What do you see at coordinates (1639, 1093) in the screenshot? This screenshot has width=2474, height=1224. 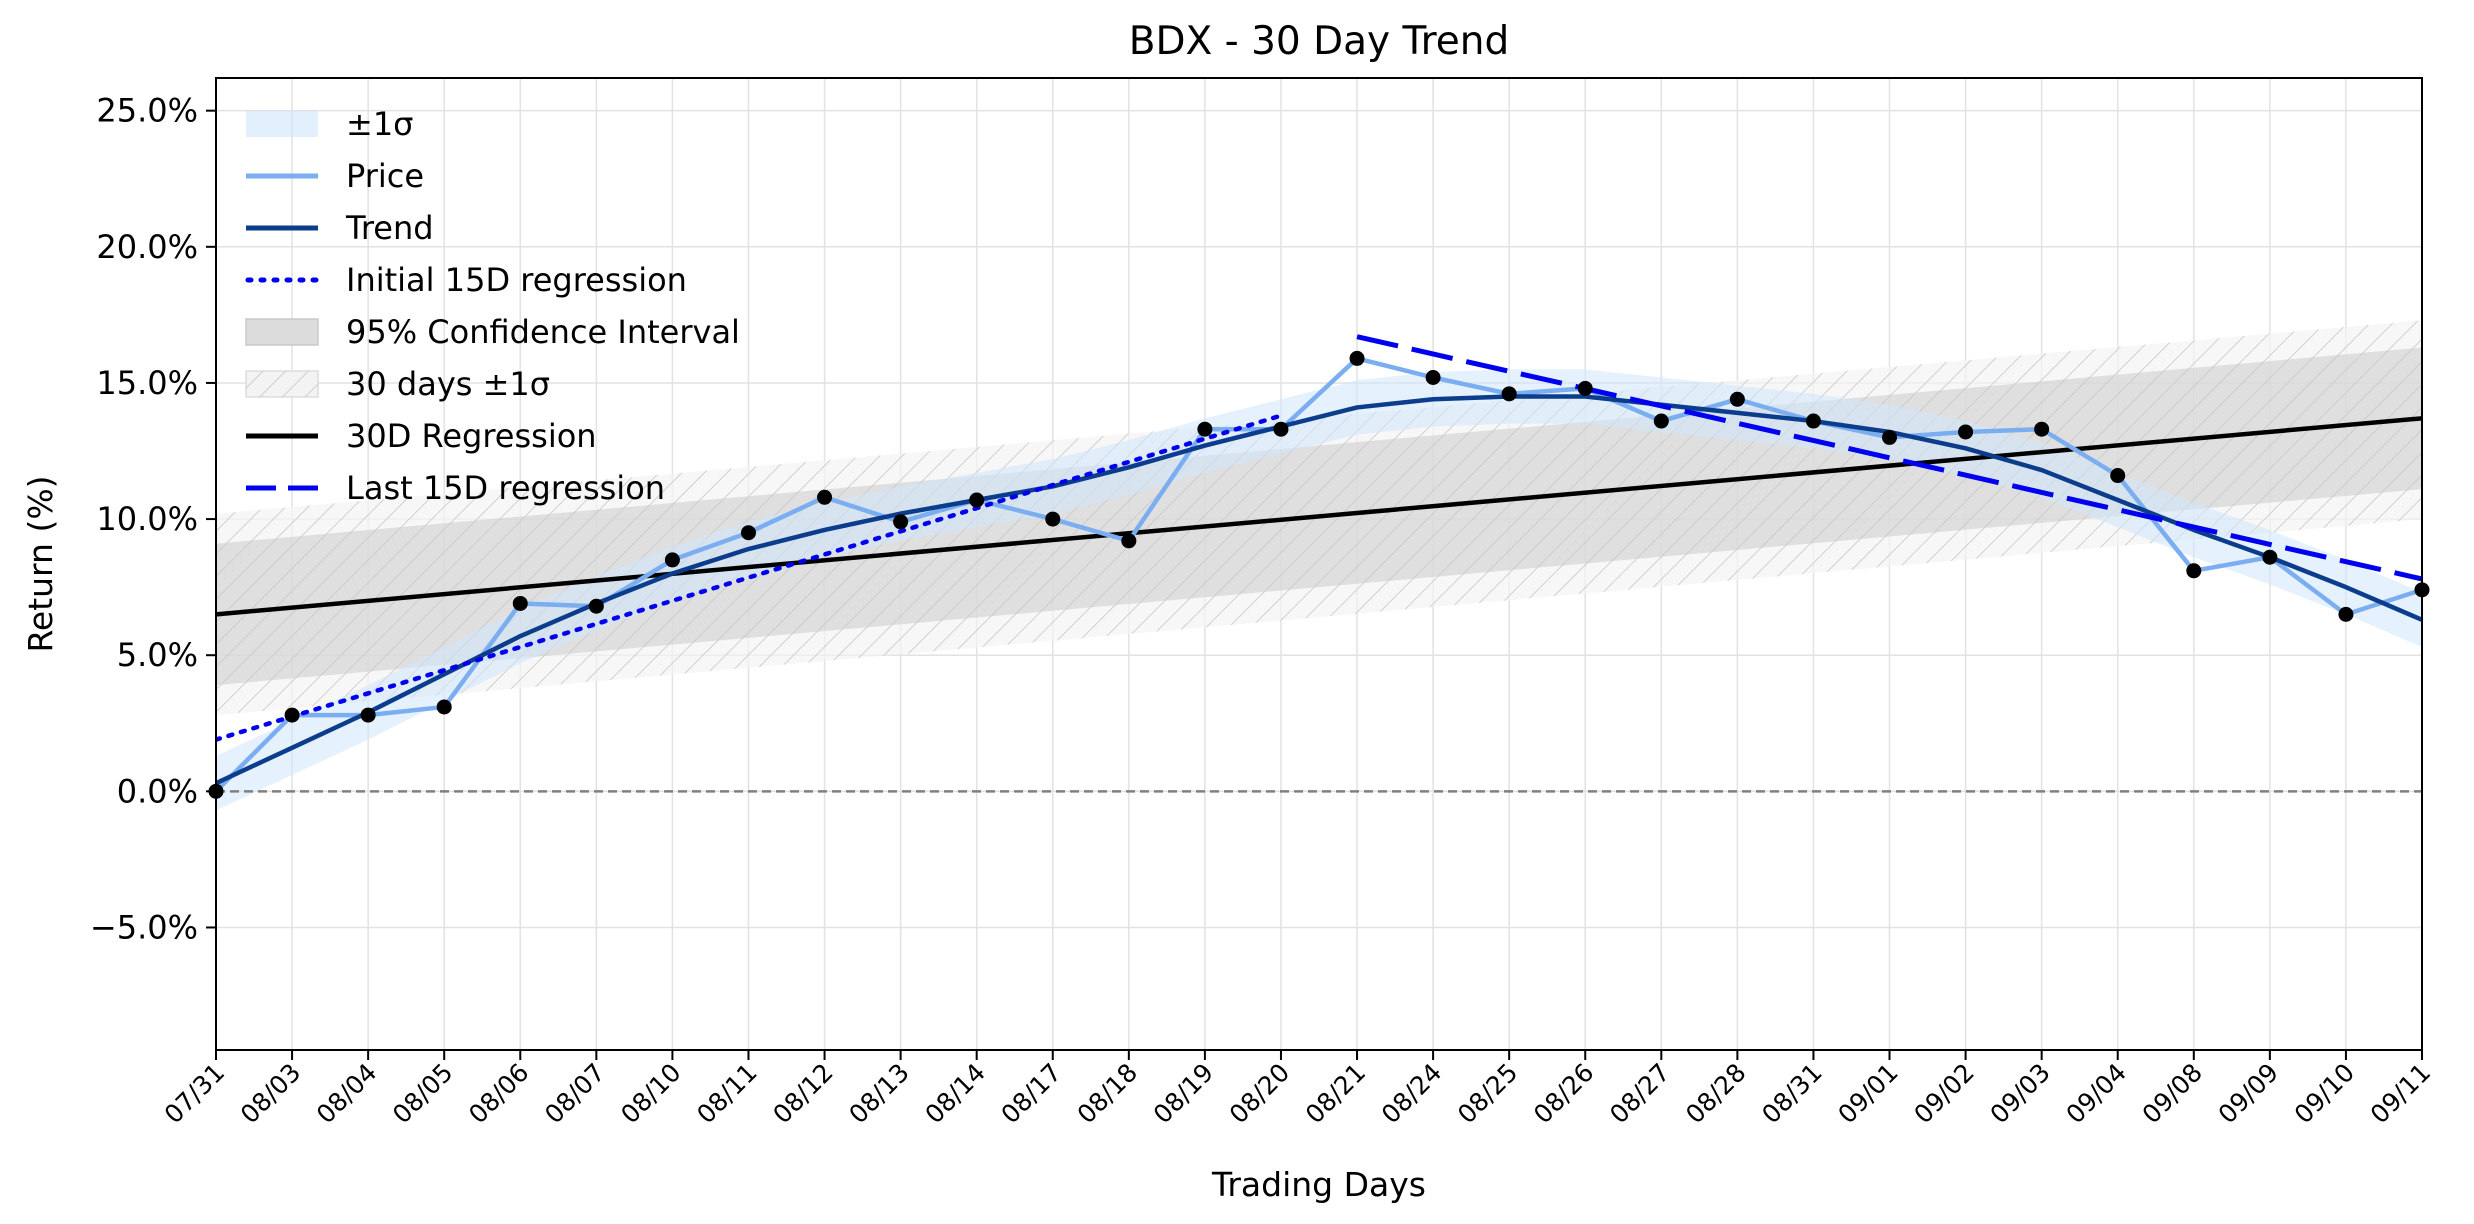 I see `x-tick-label: 08/27` at bounding box center [1639, 1093].